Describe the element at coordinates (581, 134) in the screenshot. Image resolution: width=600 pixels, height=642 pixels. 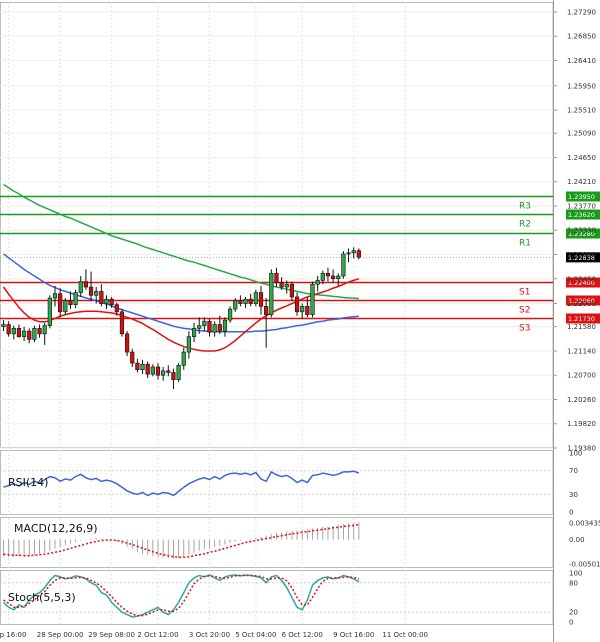
I see `price-tick-label: 1.25090` at that location.